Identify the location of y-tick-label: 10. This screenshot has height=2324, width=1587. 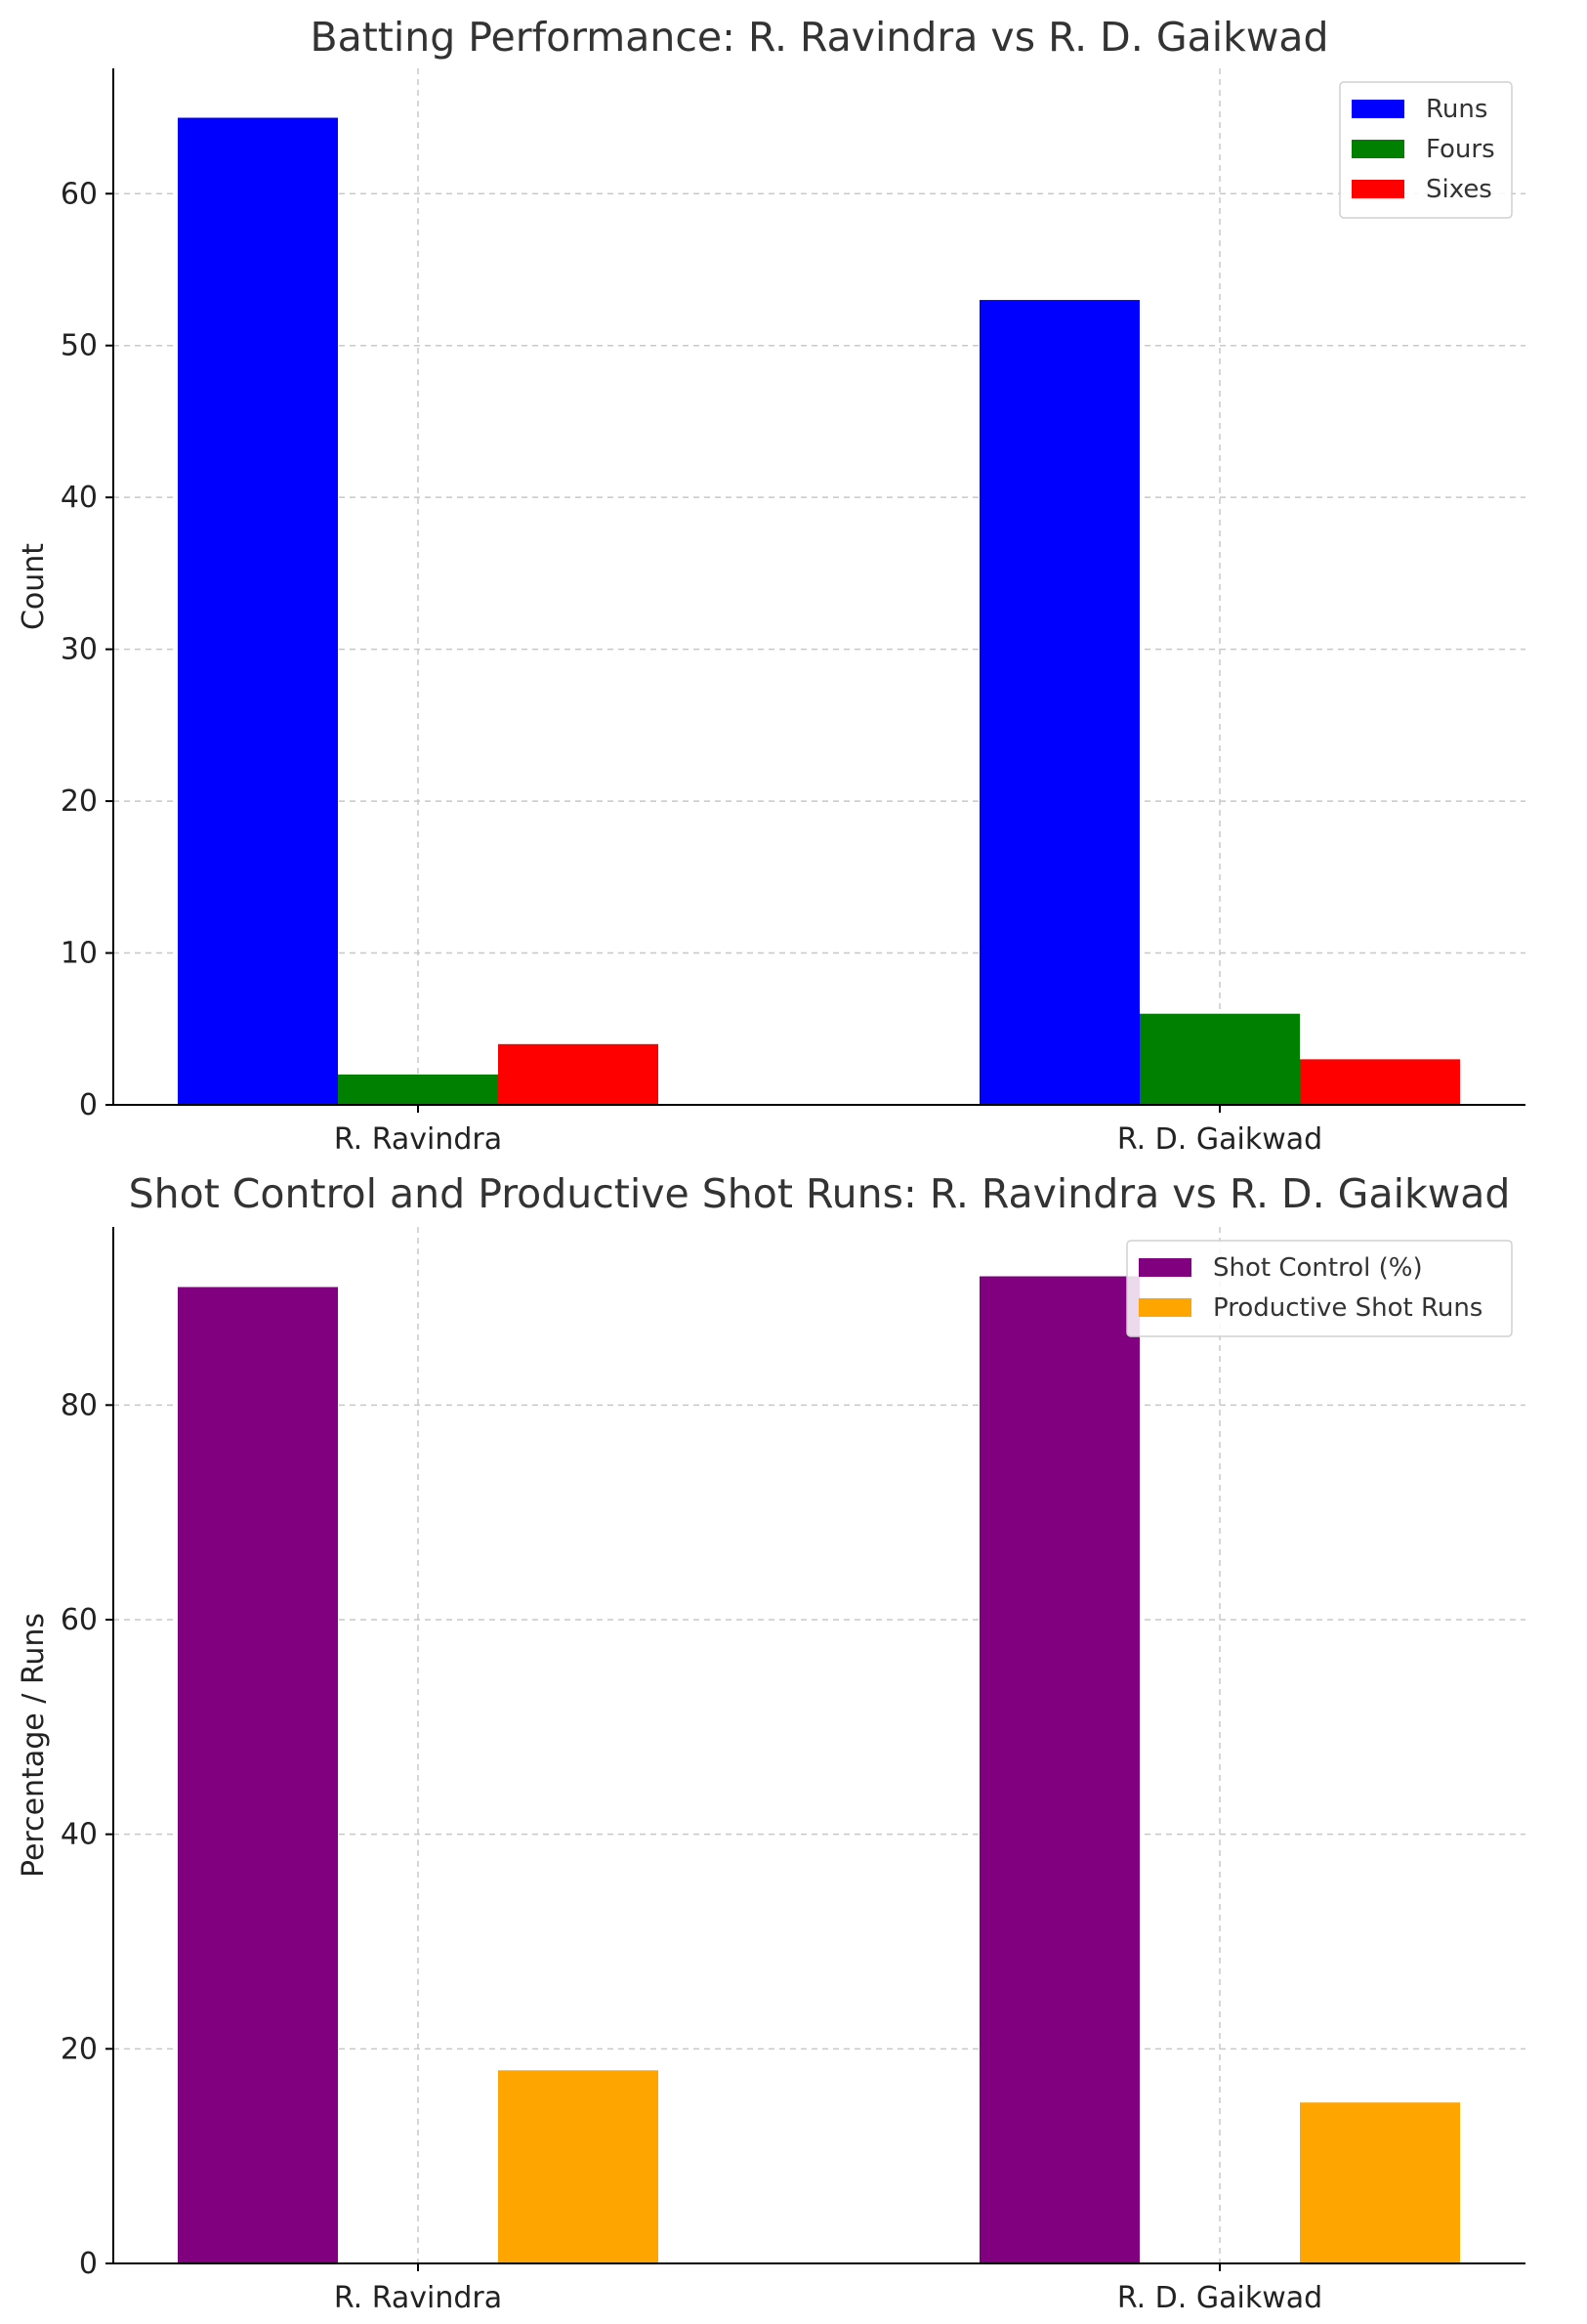
(79, 954).